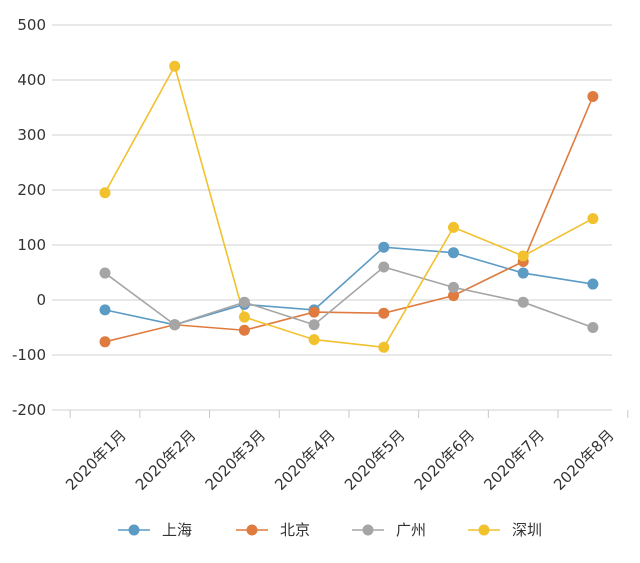  Describe the element at coordinates (29, 217) in the screenshot. I see `y-axis-ticks: -200 -100 0 100 200 300 400 500` at that location.